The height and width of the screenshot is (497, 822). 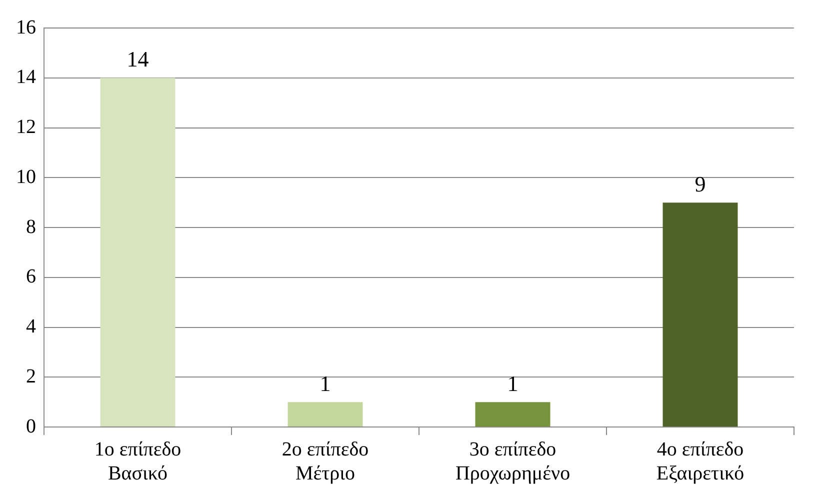 I want to click on y-tick-label: 2, so click(x=31, y=376).